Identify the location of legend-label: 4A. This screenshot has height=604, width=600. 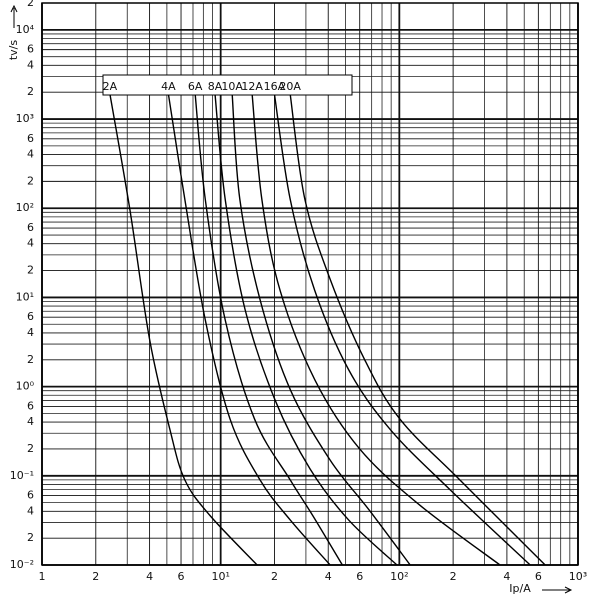
(168, 86).